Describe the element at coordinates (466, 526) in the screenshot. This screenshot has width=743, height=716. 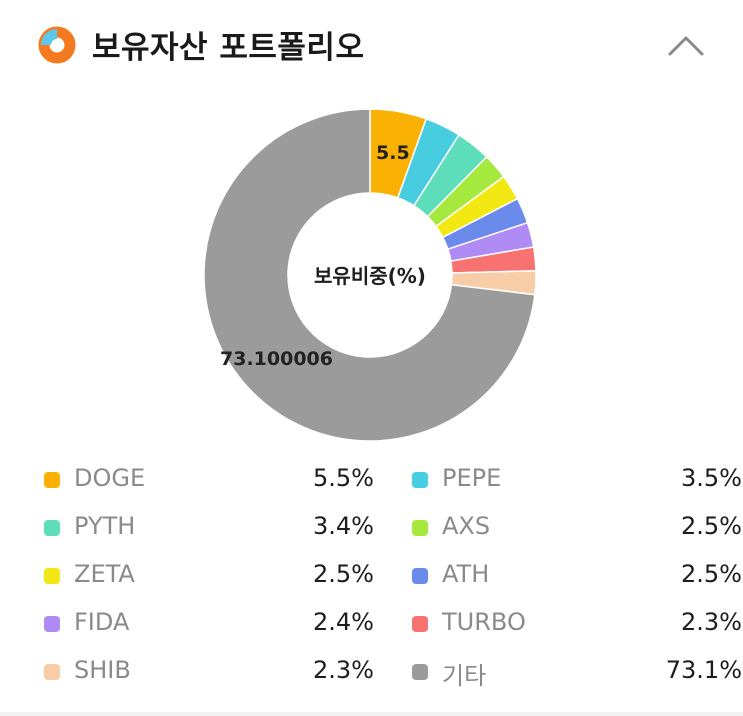
I see `legend-name: AXS` at that location.